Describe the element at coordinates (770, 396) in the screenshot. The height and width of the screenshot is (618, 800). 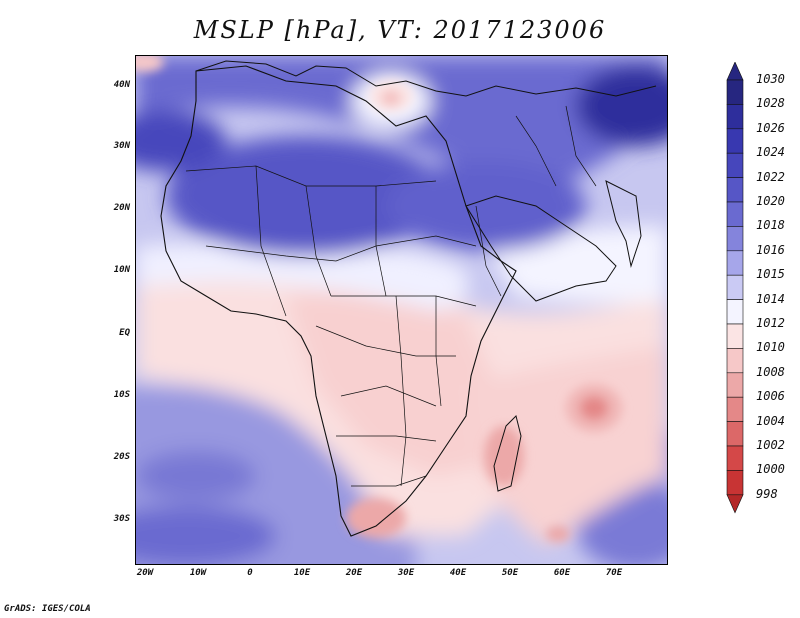
I see `colorbar-level-label: 1006` at that location.